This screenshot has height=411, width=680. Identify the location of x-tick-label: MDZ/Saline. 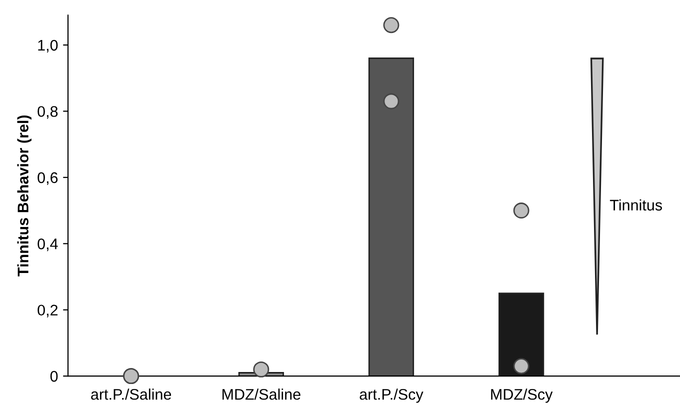
(261, 394).